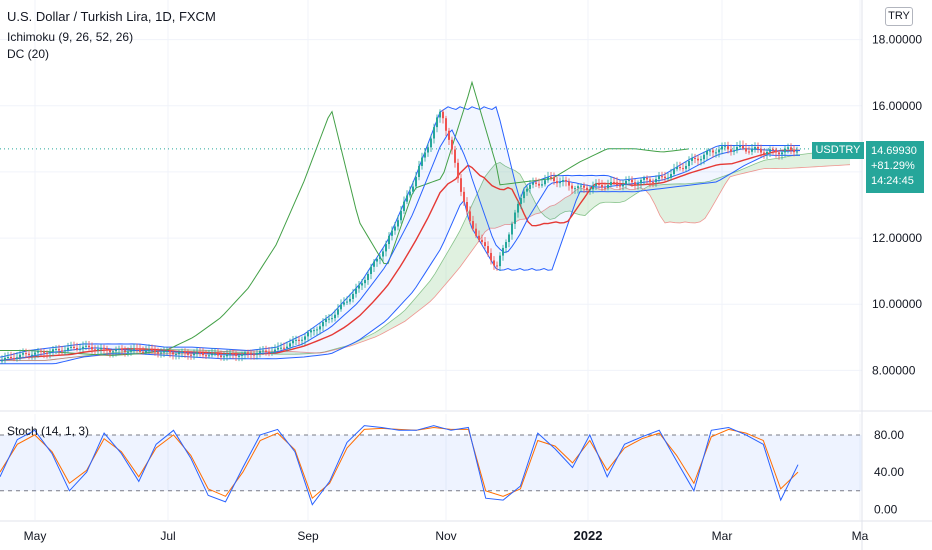 The width and height of the screenshot is (932, 550). I want to click on stochastic-pane, so click(431, 465).